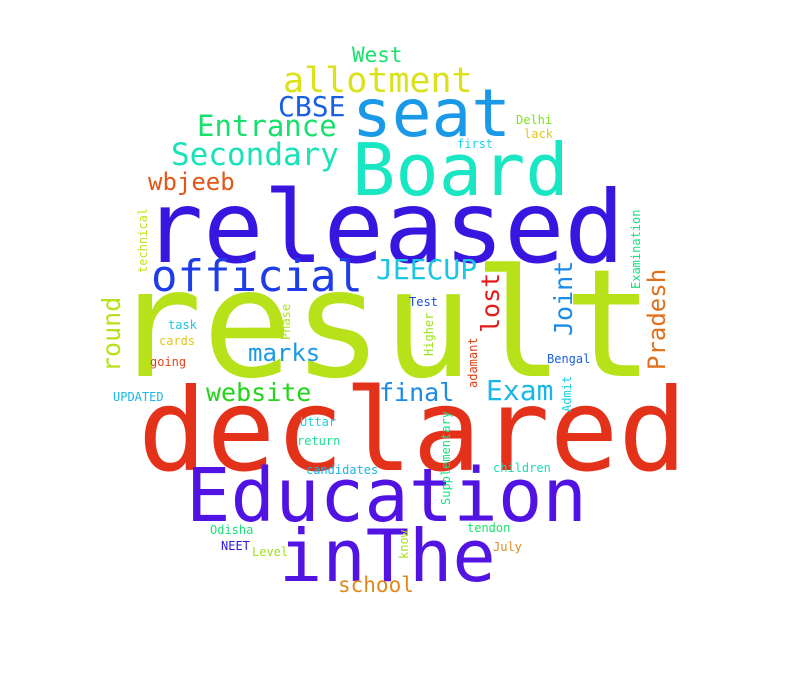 The width and height of the screenshot is (791, 693). Describe the element at coordinates (490, 302) in the screenshot. I see `word-lost: lost` at that location.